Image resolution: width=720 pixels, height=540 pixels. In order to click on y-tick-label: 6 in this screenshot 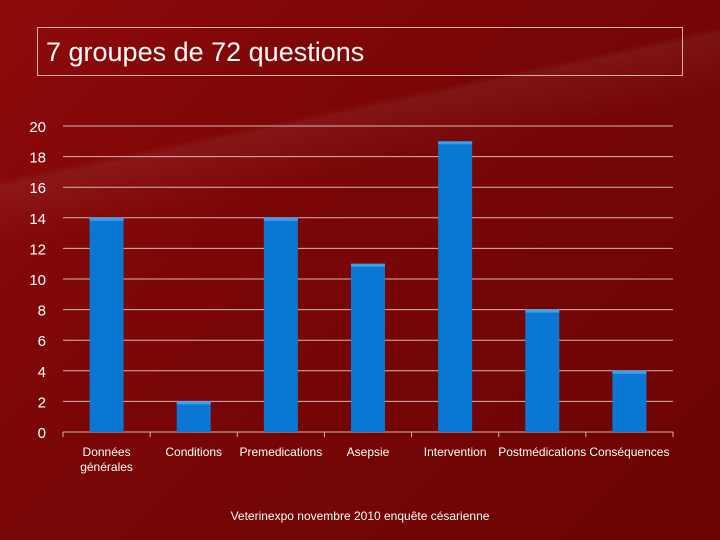, I will do `click(42, 341)`.